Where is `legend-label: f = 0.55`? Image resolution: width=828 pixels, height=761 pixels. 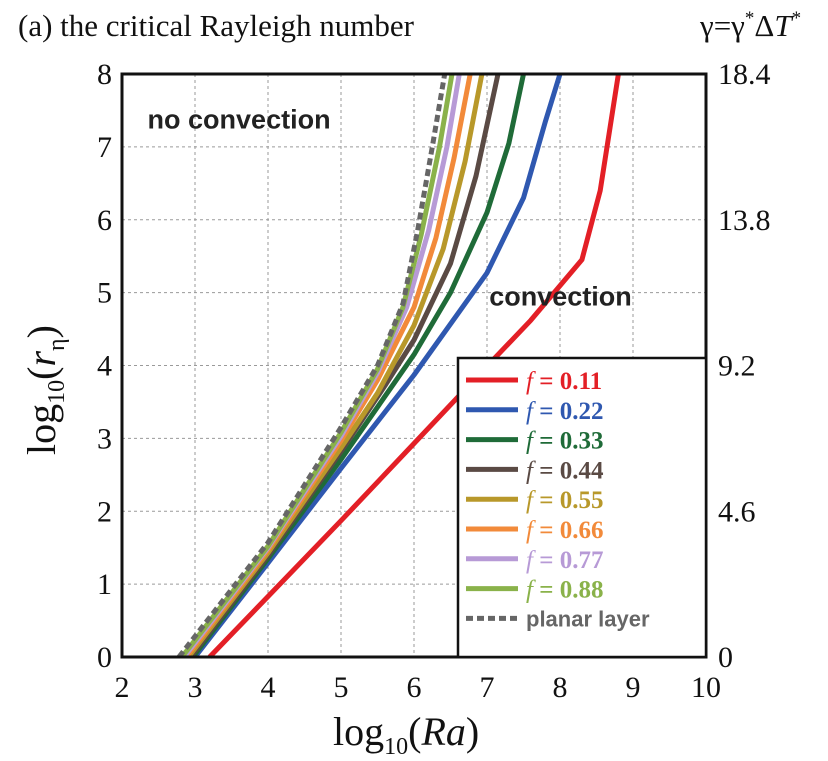
legend-label: f = 0.55 is located at coordinates (564, 500).